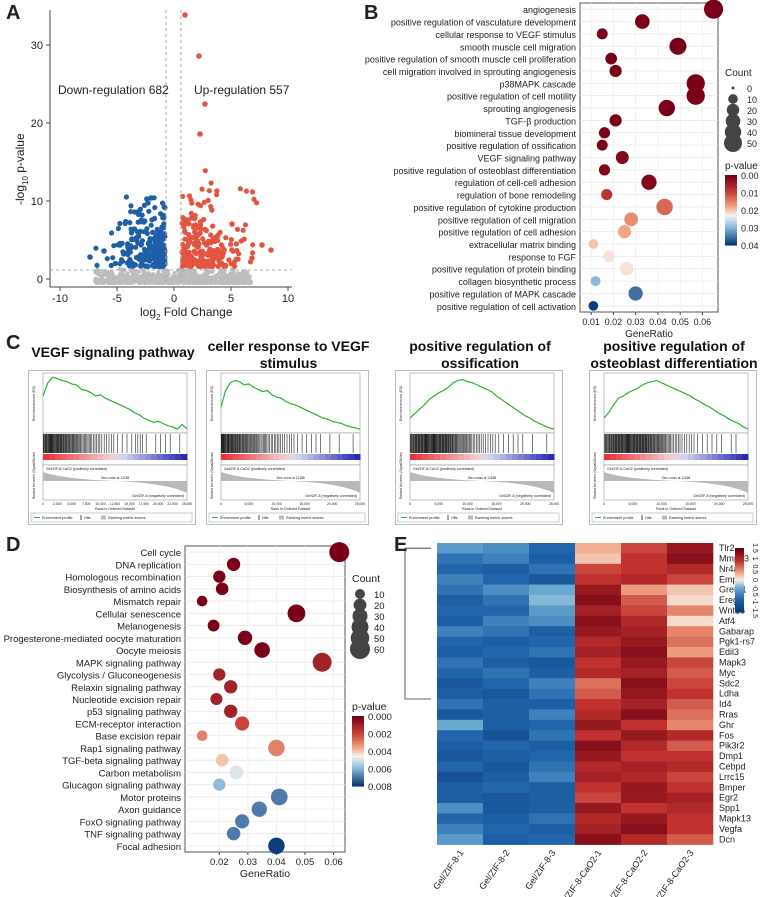 The height and width of the screenshot is (897, 765). Describe the element at coordinates (754, 612) in the screenshot. I see `heatmap-colorbar-tick: -1.5` at that location.